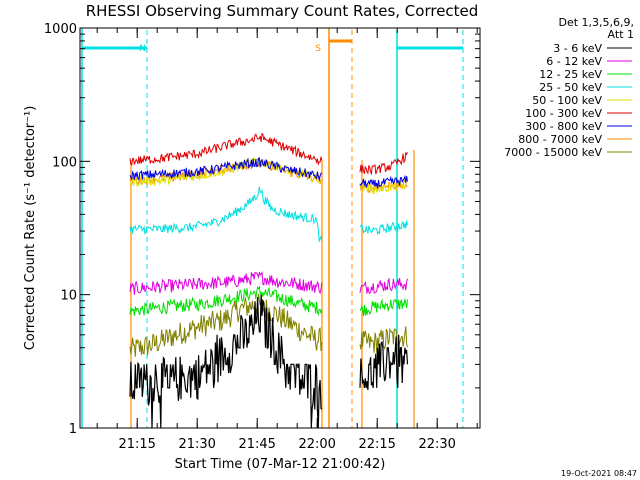 This screenshot has height=480, width=640. Describe the element at coordinates (280, 464) in the screenshot. I see `x-axis-label: Start Time (07-Mar-12 21:00:42)` at that location.